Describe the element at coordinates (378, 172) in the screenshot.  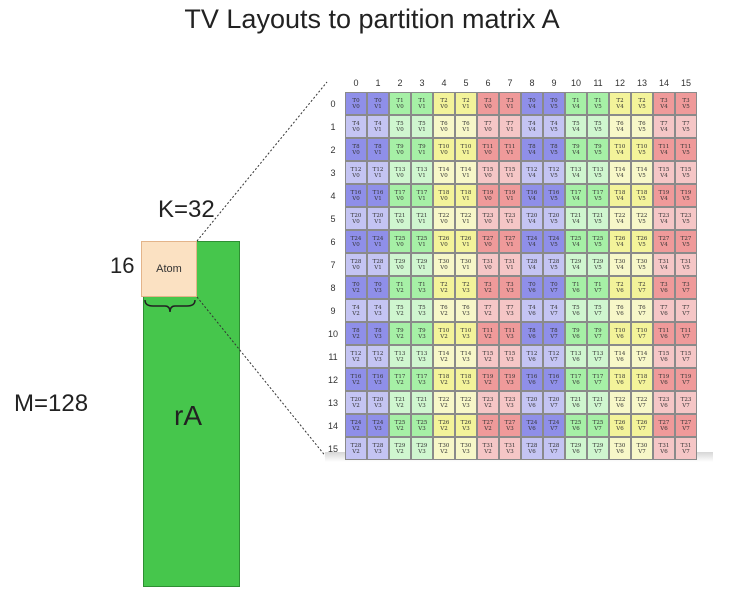
I see `grid-cell: T12 V1` at that location.